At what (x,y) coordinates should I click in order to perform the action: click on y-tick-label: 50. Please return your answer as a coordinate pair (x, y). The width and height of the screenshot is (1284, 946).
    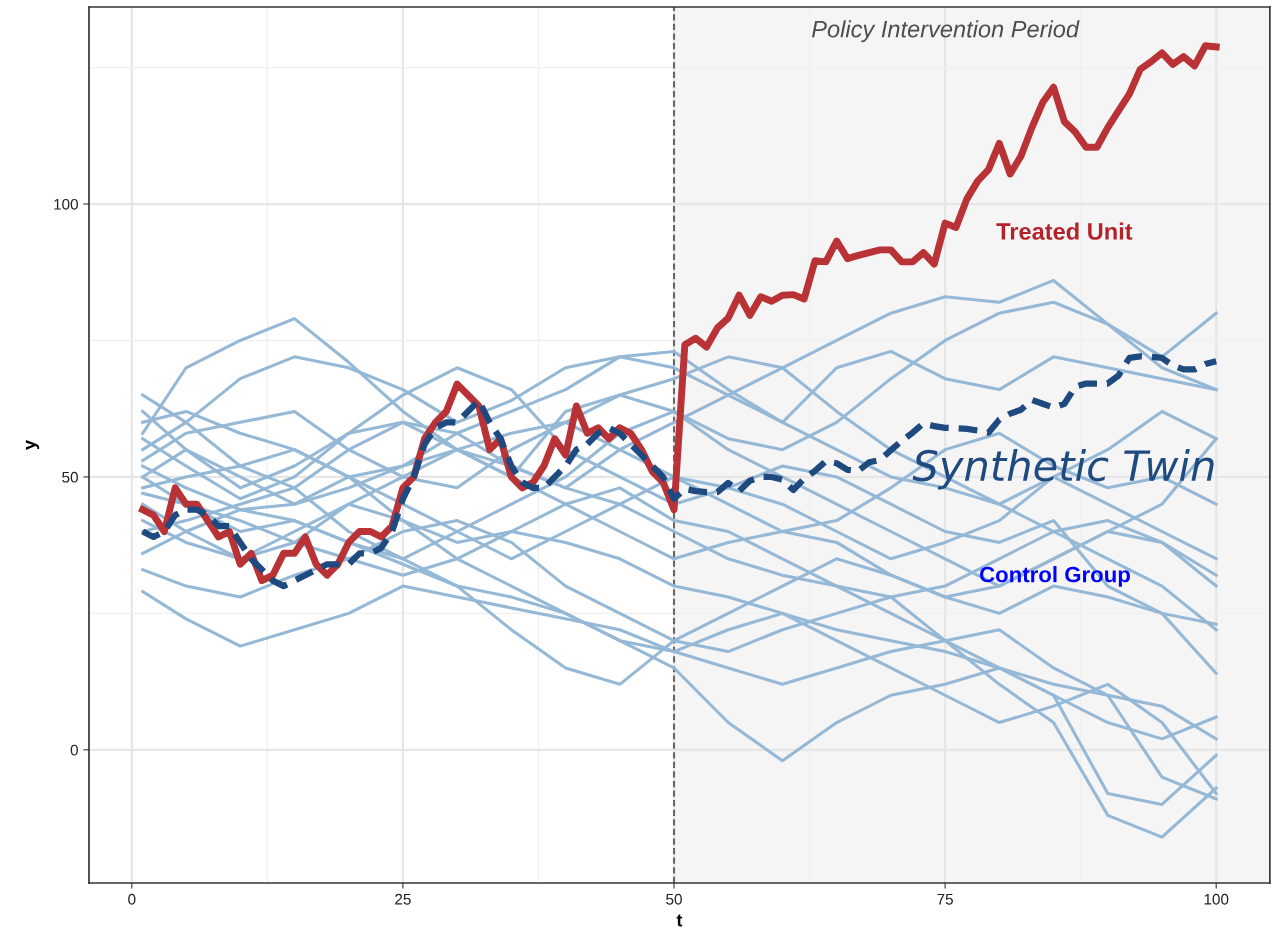
    Looking at the image, I should click on (70, 477).